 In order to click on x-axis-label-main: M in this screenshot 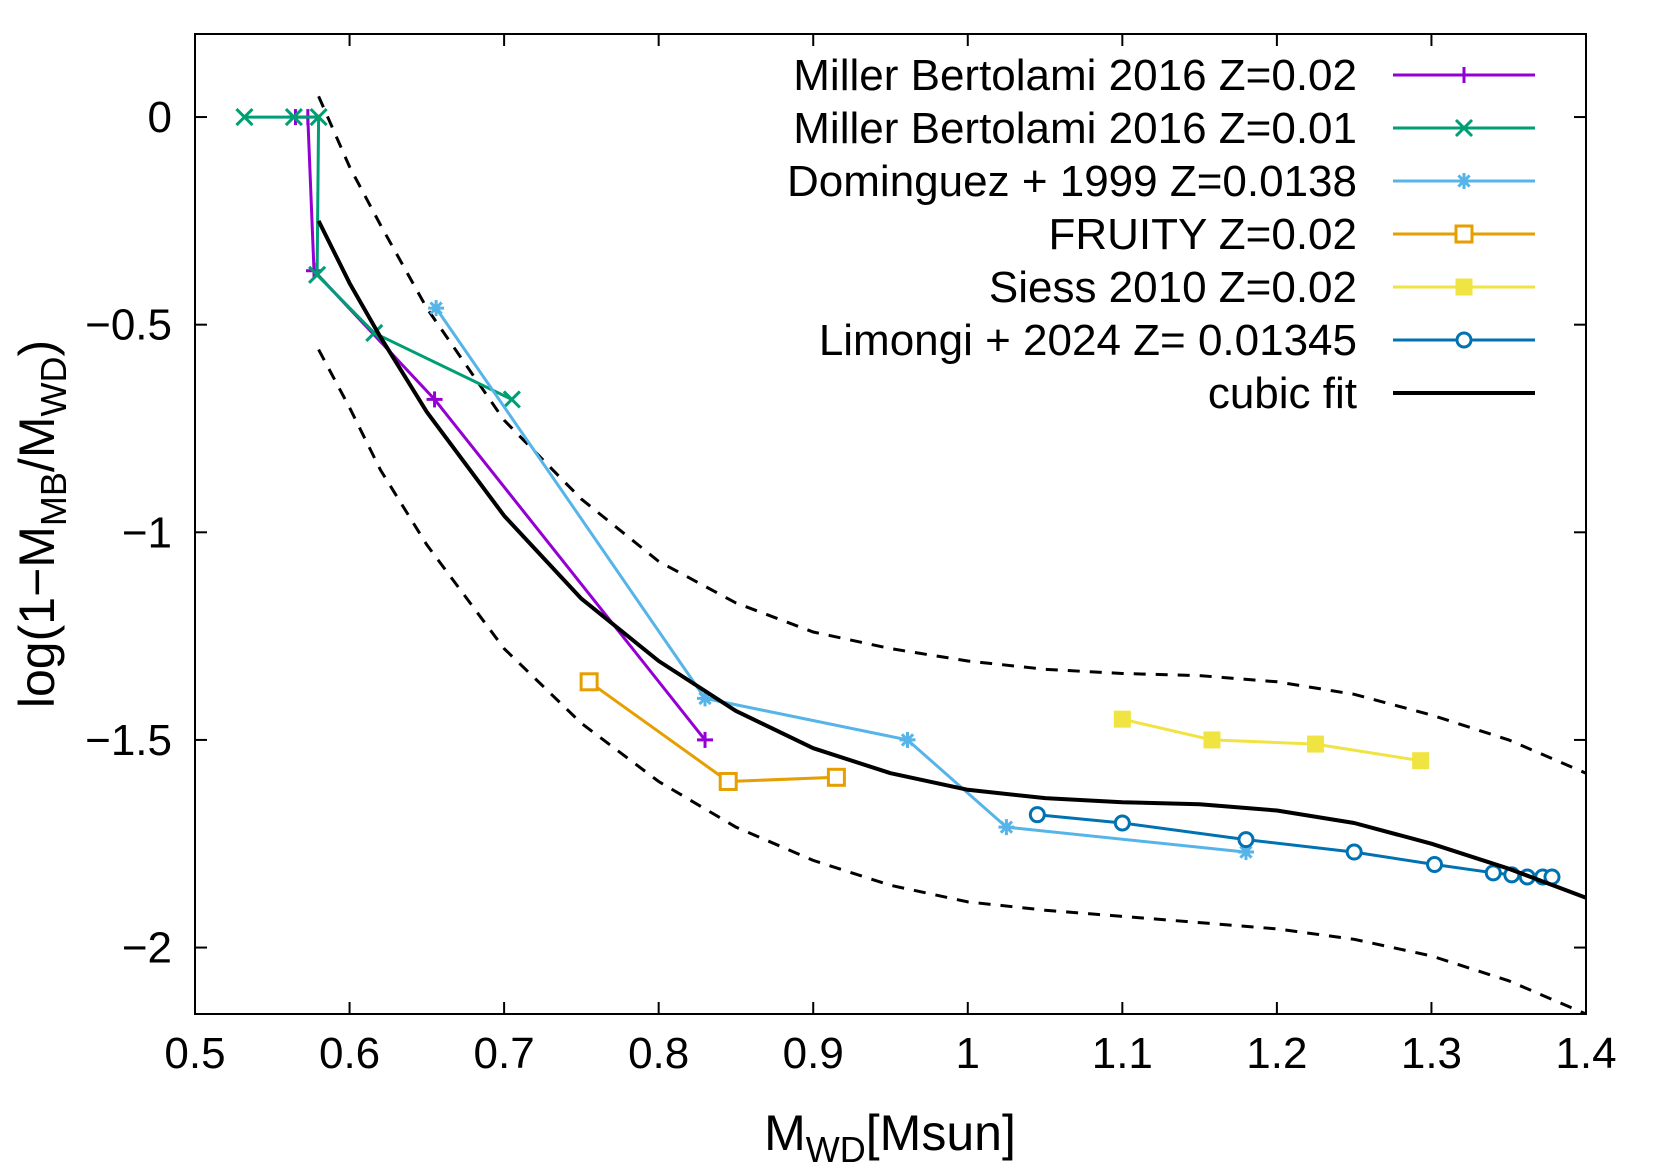, I will do `click(785, 1133)`.